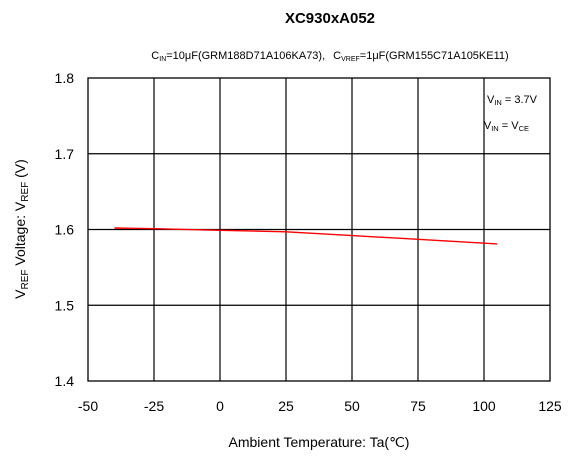 The height and width of the screenshot is (458, 579). I want to click on y-tick-label: 1.8, so click(65, 78).